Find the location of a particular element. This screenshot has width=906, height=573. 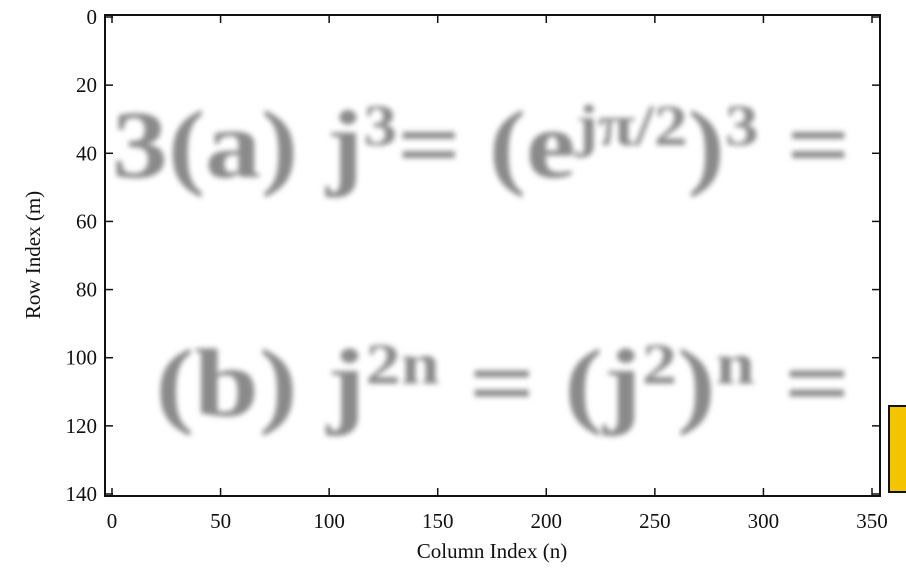

y-tick-label: 60 is located at coordinates (86, 221).